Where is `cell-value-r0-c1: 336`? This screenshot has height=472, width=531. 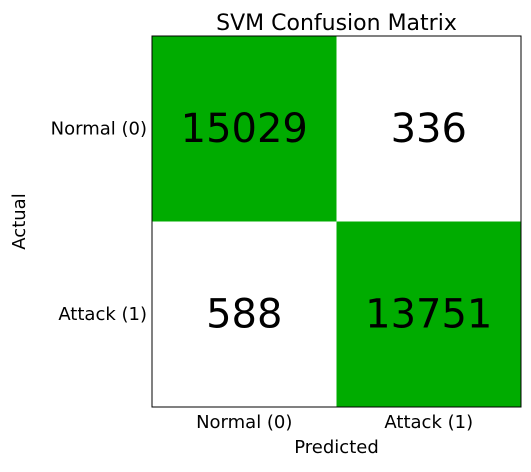 cell-value-r0-c1: 336 is located at coordinates (429, 129).